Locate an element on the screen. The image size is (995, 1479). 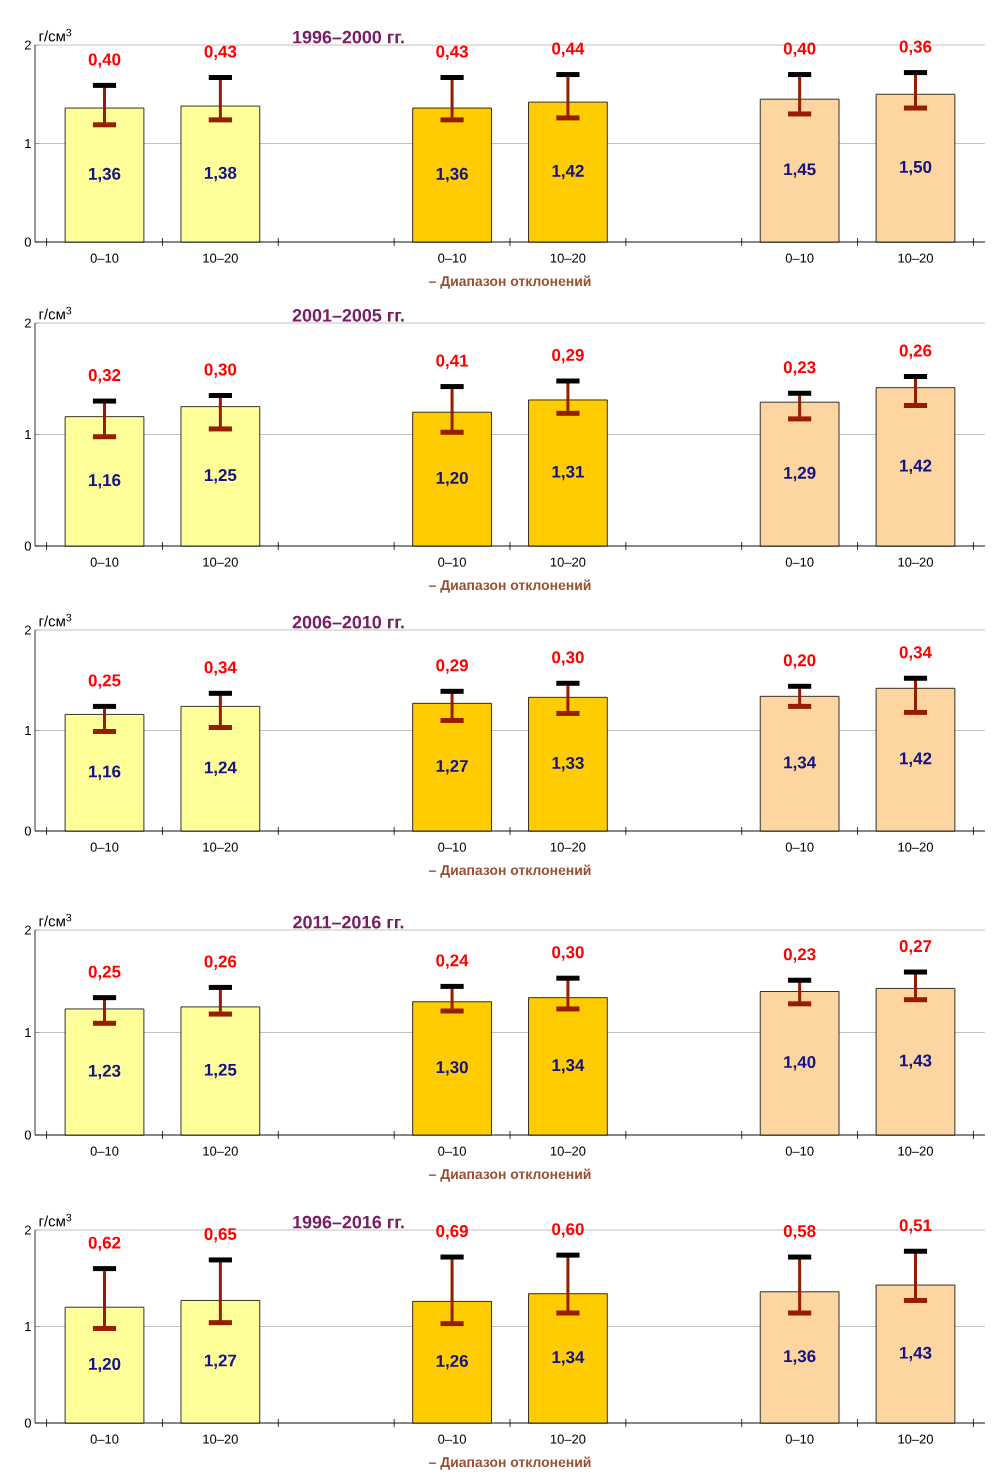
annotation: 0,32 is located at coordinates (104, 376).